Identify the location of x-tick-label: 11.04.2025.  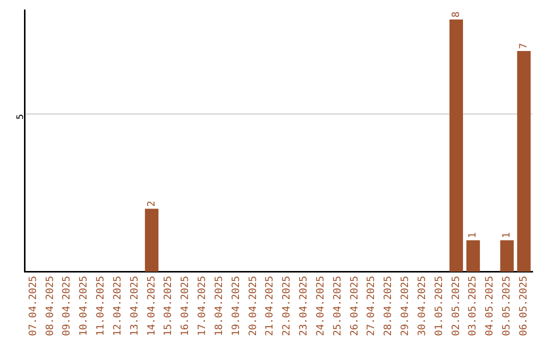
(101, 306).